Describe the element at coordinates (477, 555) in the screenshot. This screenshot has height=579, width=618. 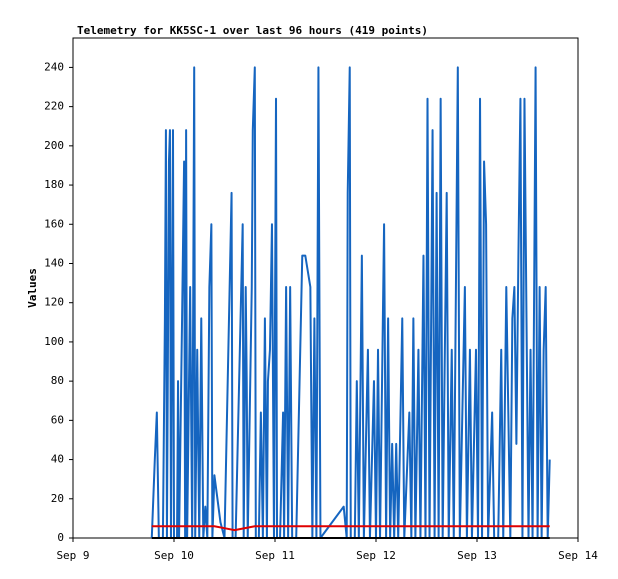
I see `x-tick-label: Sep 13` at that location.